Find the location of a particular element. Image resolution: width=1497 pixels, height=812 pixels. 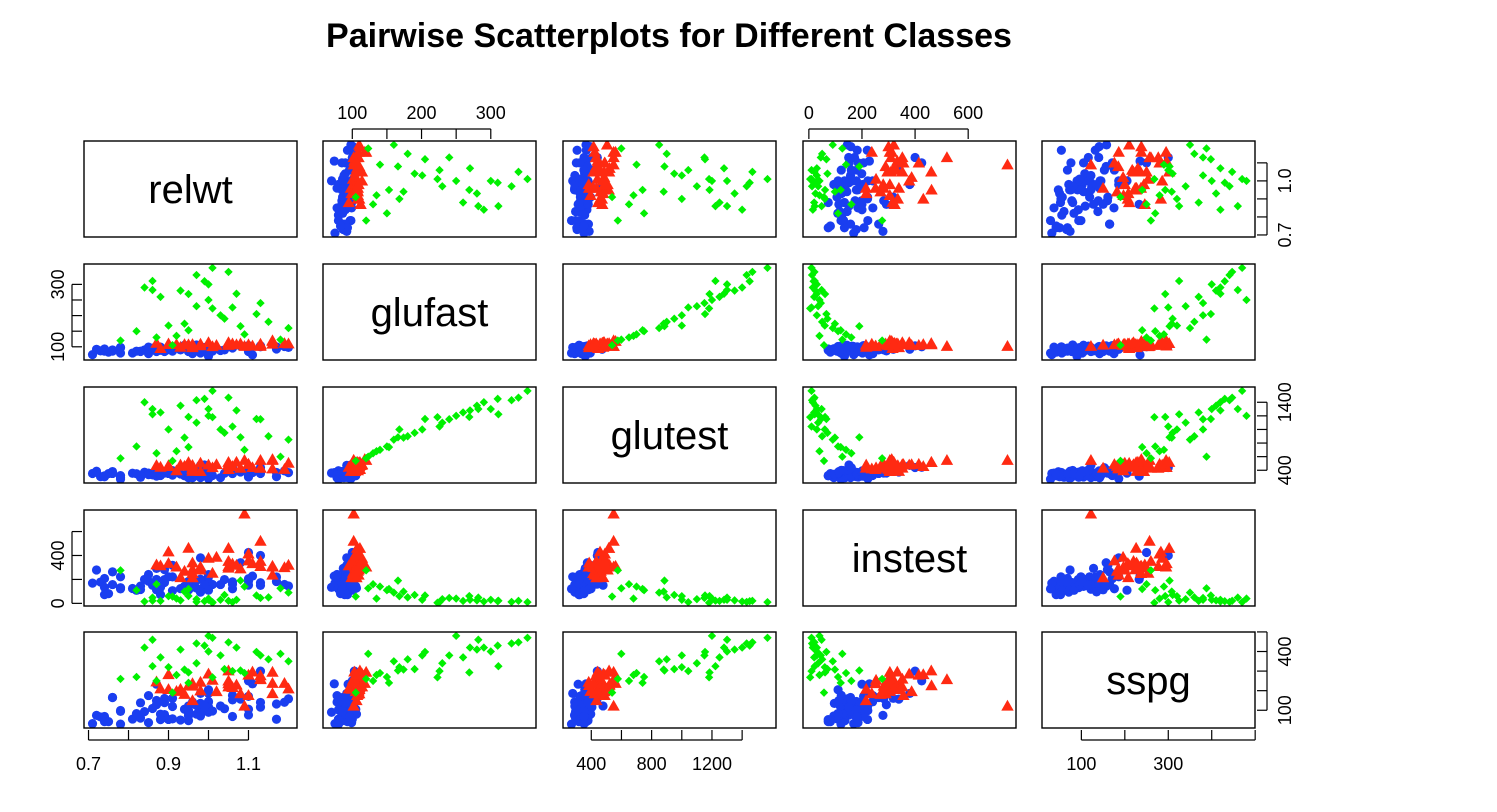

points is located at coordinates (429, 435).